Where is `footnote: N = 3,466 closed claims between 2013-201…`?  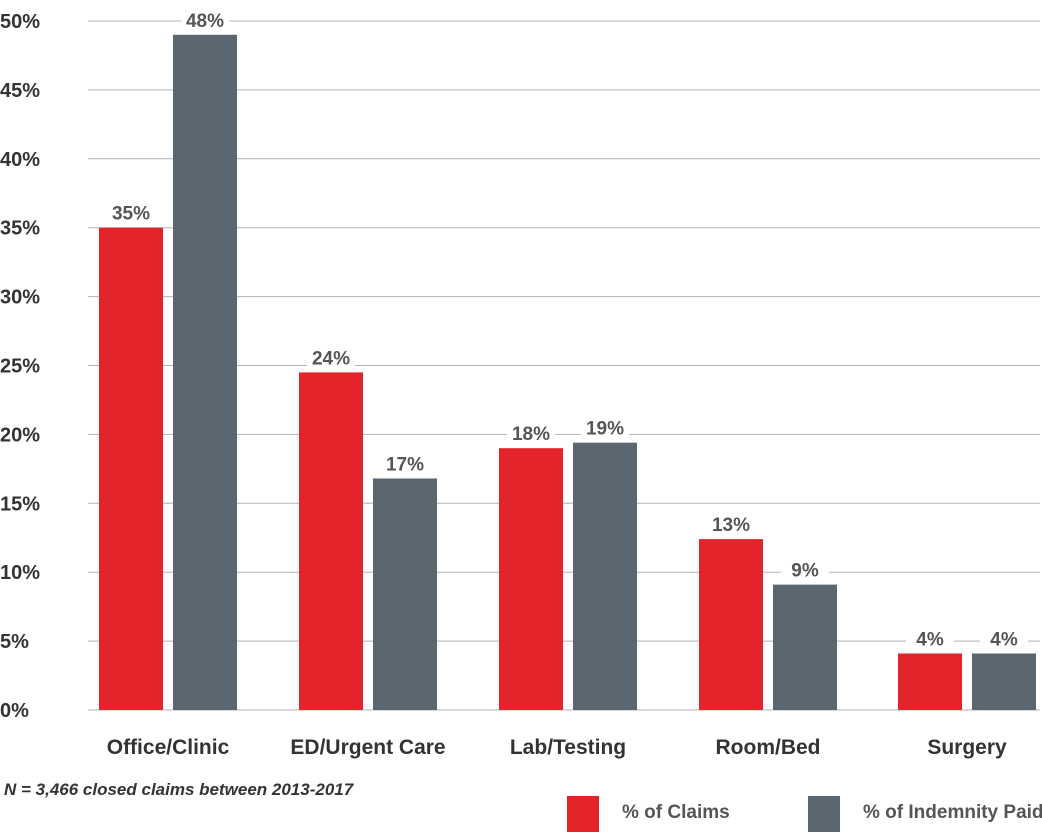 footnote: N = 3,466 closed claims between 2013-201… is located at coordinates (179, 789).